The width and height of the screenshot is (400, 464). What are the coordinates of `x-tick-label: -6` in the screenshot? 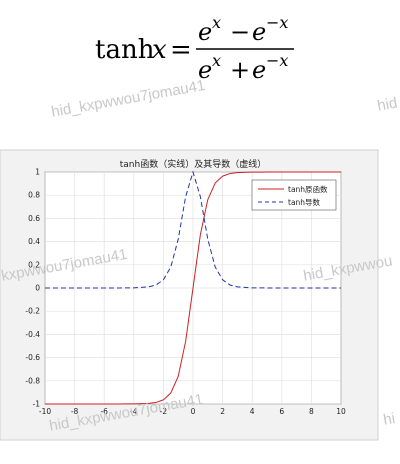 It's located at (104, 411).